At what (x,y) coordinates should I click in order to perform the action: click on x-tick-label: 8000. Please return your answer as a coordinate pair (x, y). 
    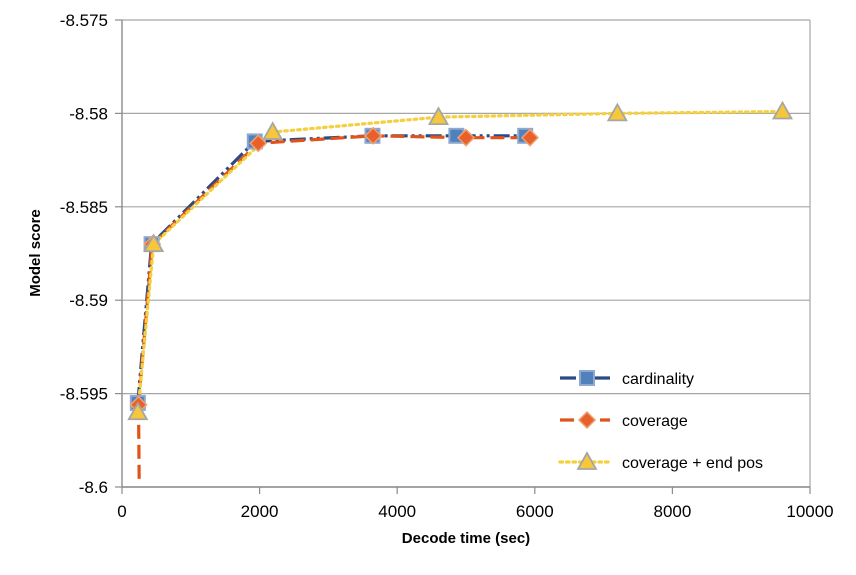
    Looking at the image, I should click on (672, 511).